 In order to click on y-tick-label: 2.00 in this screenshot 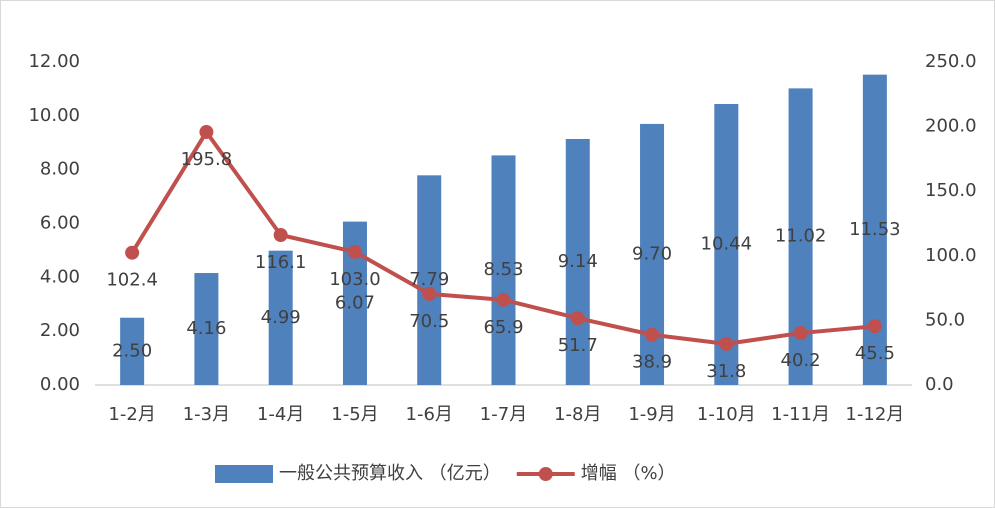, I will do `click(60, 330)`.